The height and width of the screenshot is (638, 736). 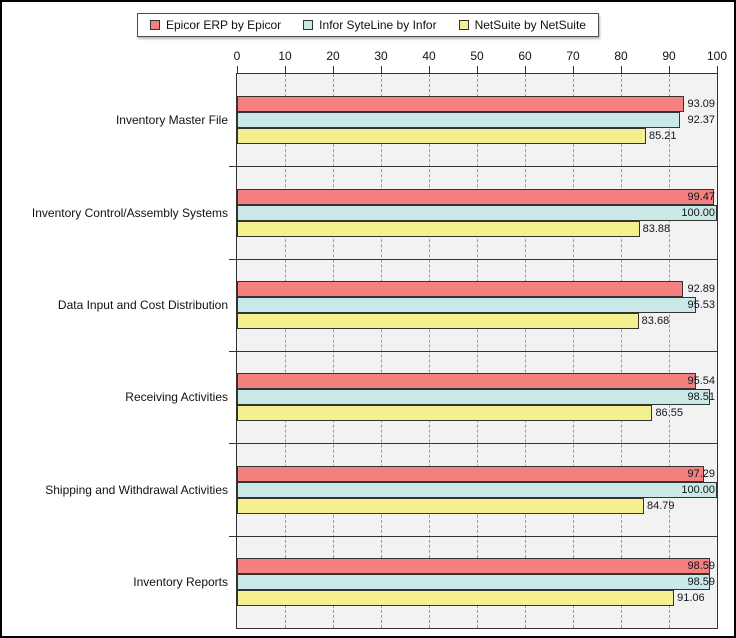 I want to click on value-label: 91.06, so click(x=691, y=597).